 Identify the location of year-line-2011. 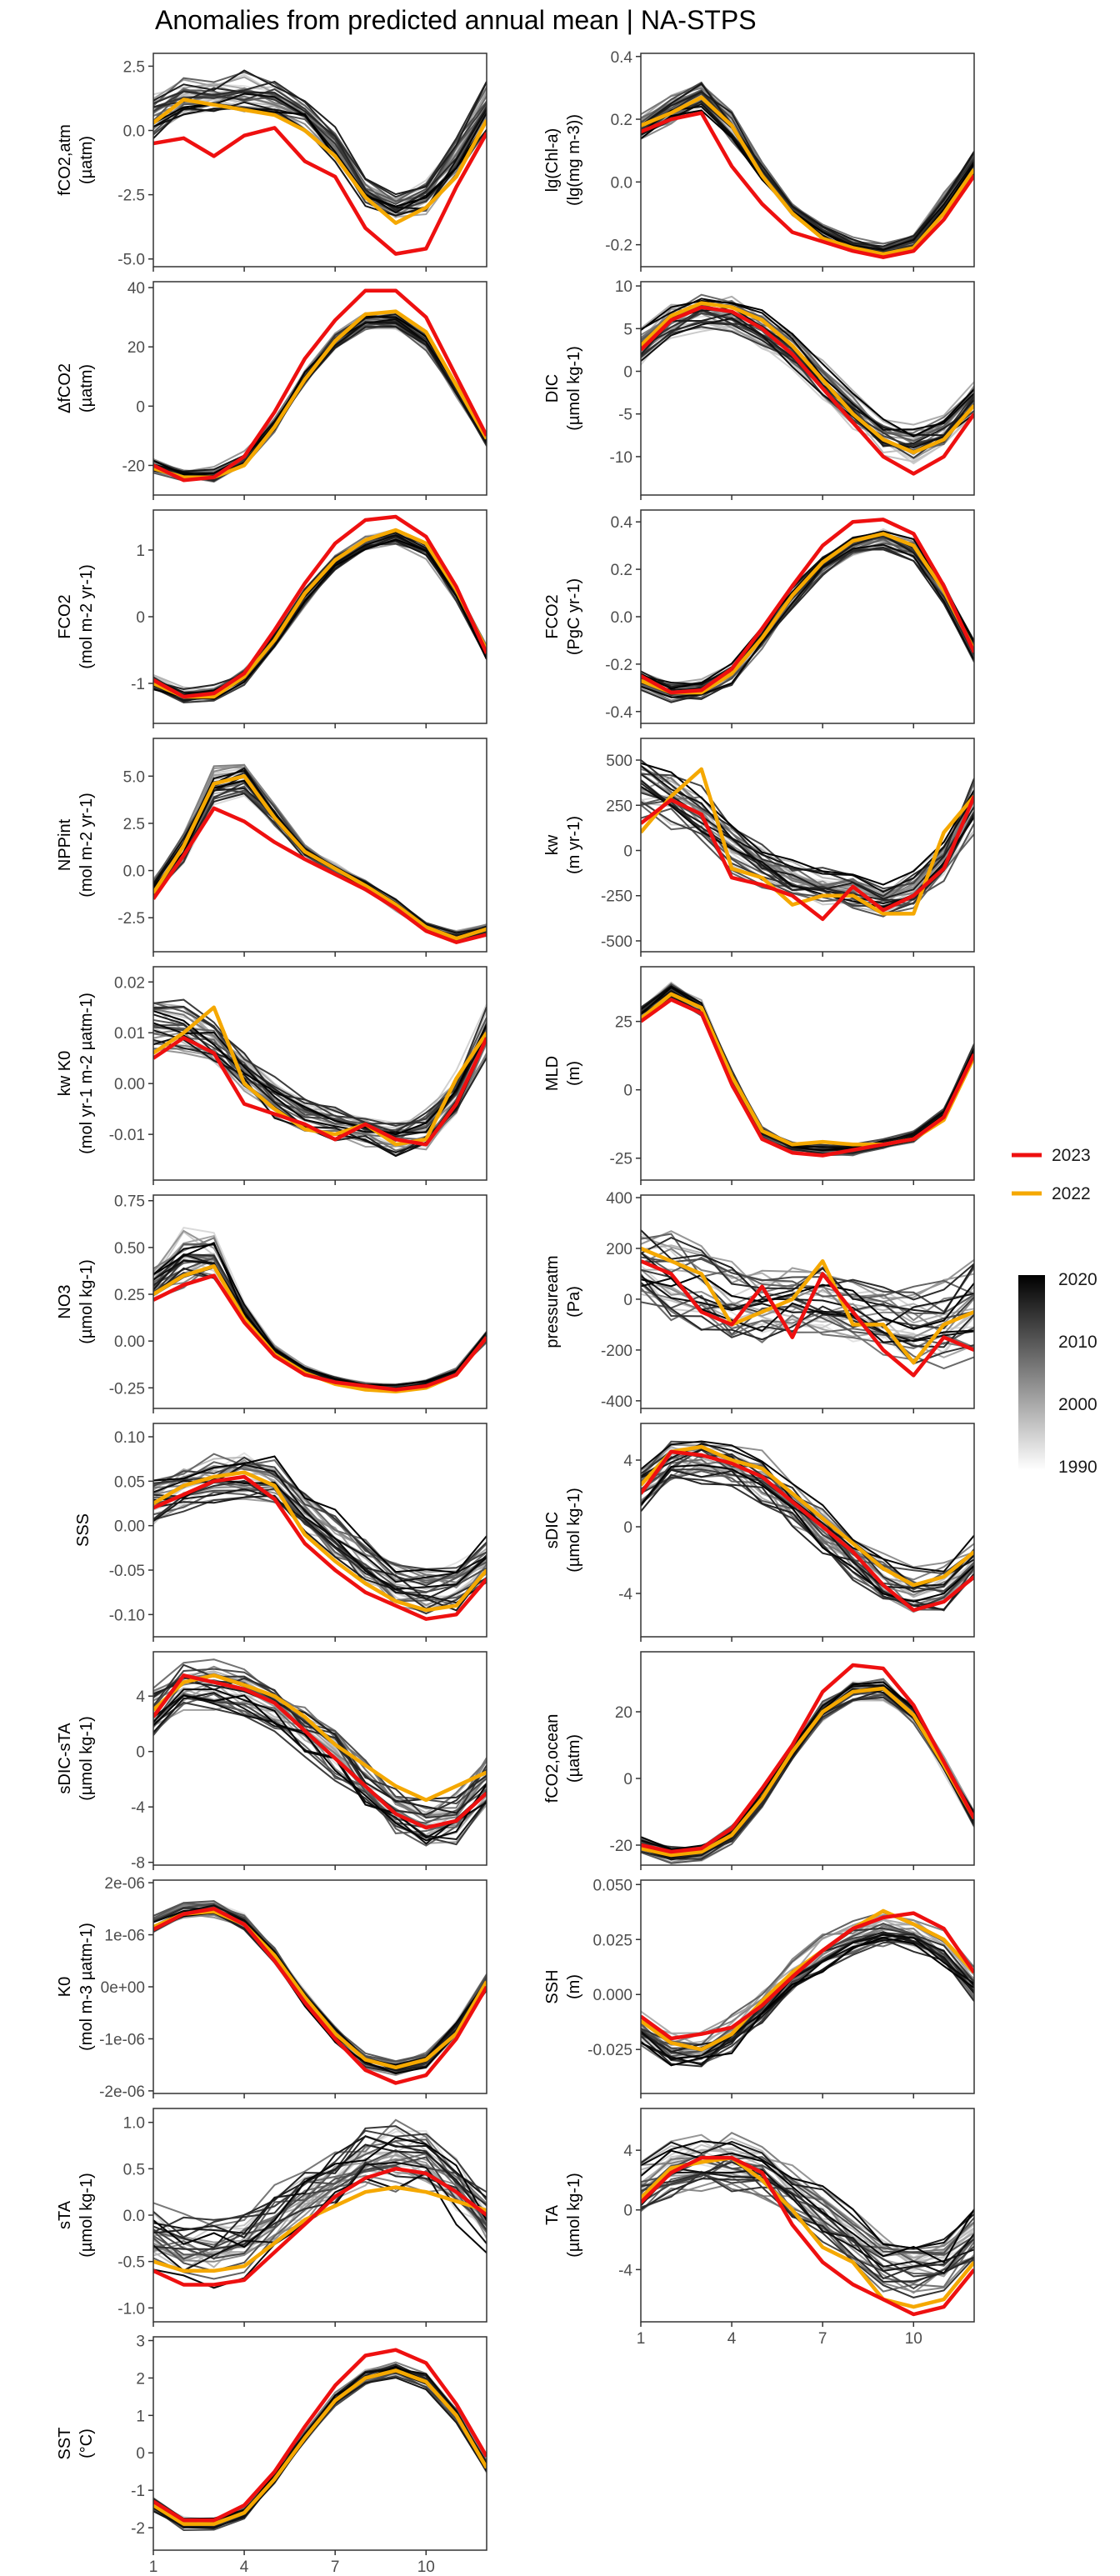
(320, 1516).